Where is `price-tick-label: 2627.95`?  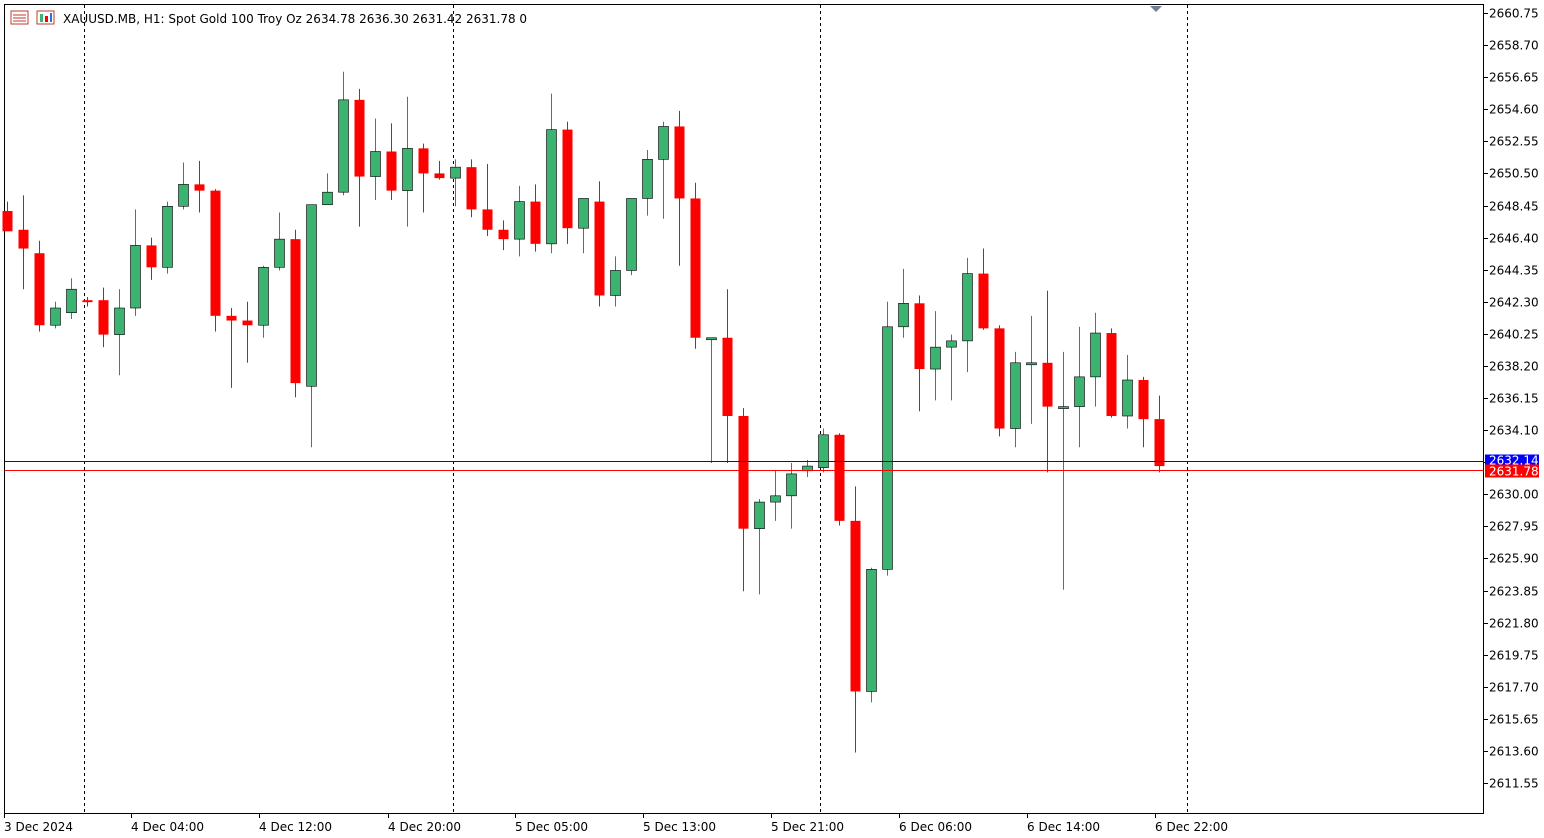
price-tick-label: 2627.95 is located at coordinates (1514, 527).